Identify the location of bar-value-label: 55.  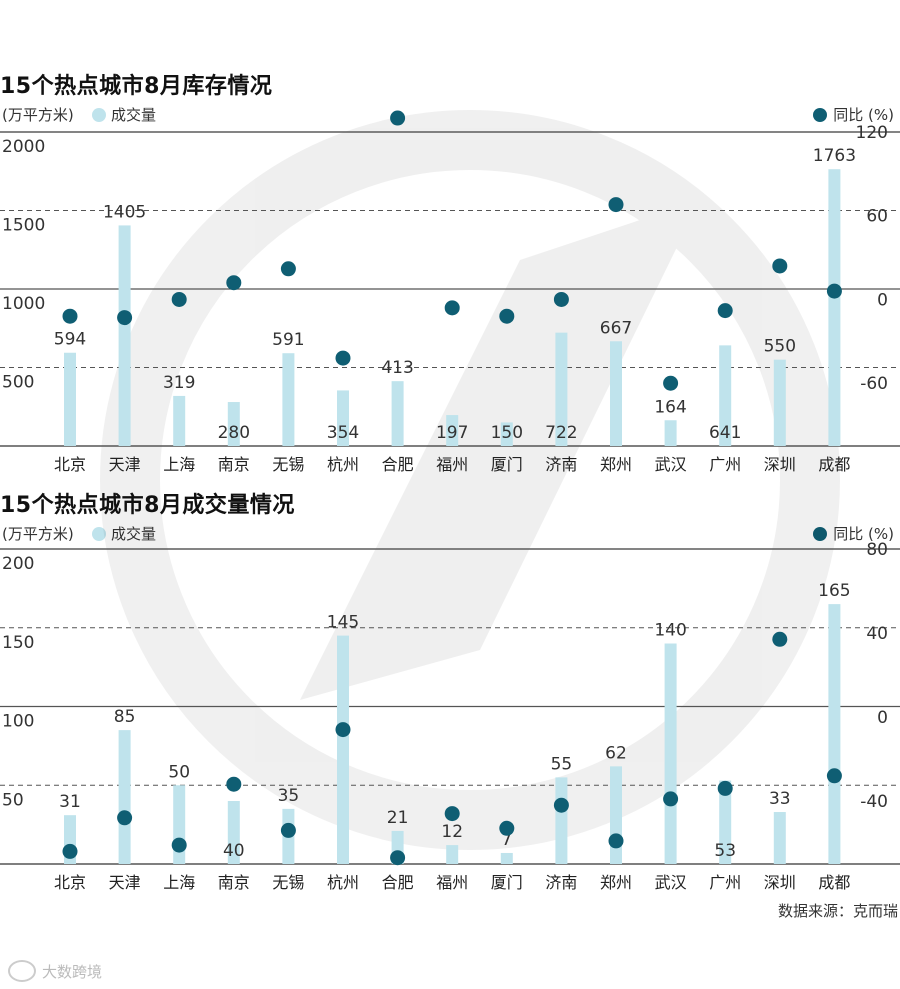
(562, 764).